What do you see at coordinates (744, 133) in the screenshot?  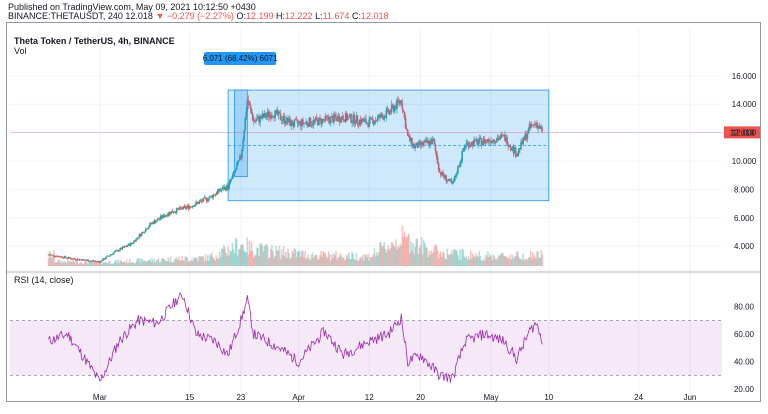 I see `price-tick-label: 12.000` at bounding box center [744, 133].